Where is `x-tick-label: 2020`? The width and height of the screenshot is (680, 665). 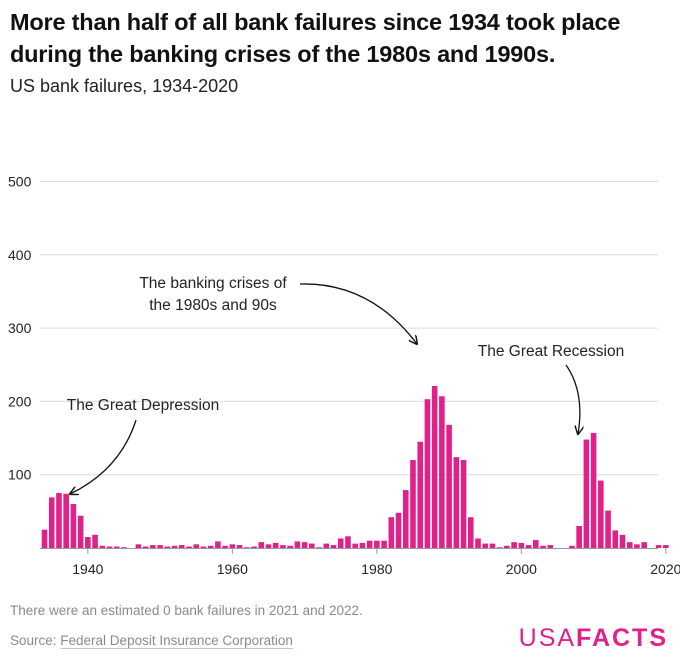 x-tick-label: 2020 is located at coordinates (665, 569).